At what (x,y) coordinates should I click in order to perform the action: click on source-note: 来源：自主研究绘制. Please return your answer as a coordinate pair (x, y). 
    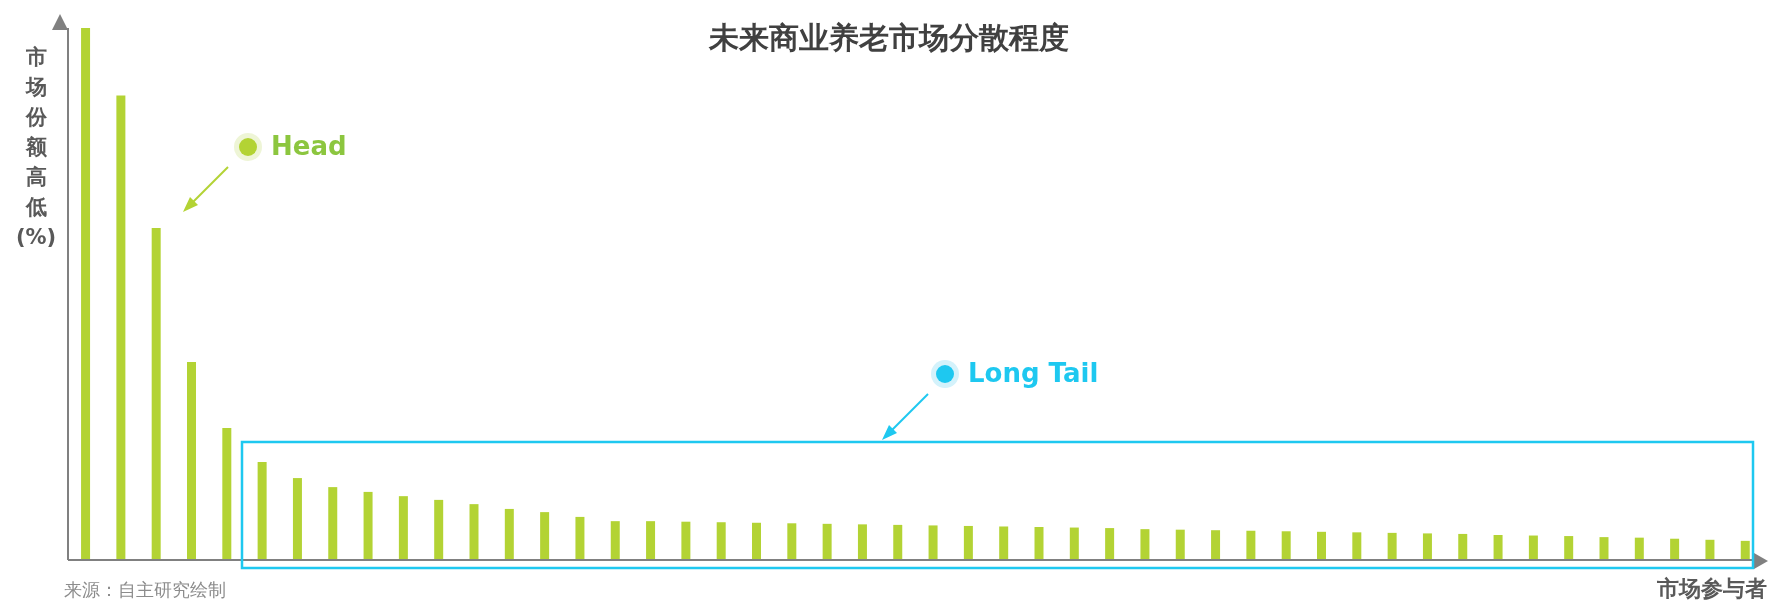
    Looking at the image, I should click on (145, 590).